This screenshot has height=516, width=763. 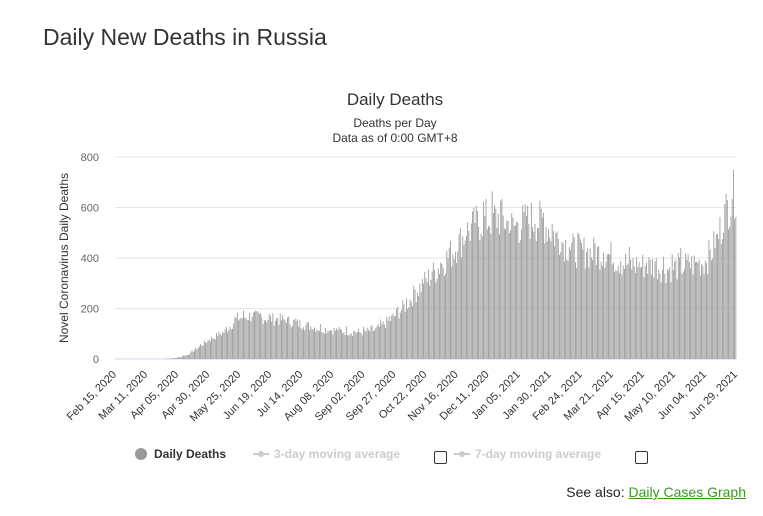 I want to click on daily-cases-graph-link: Daily Cases Graph, so click(x=687, y=492).